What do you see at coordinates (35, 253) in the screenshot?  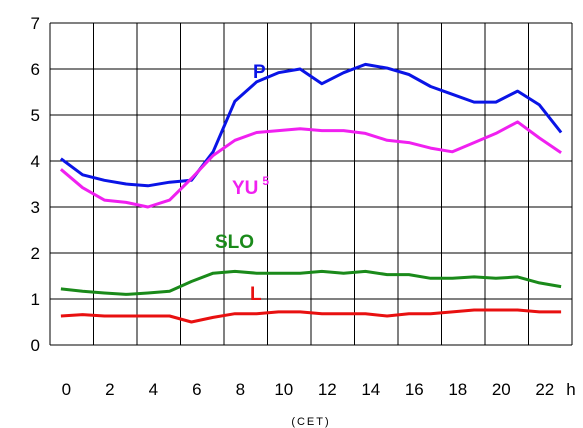 I see `y-tick-label: 2` at bounding box center [35, 253].